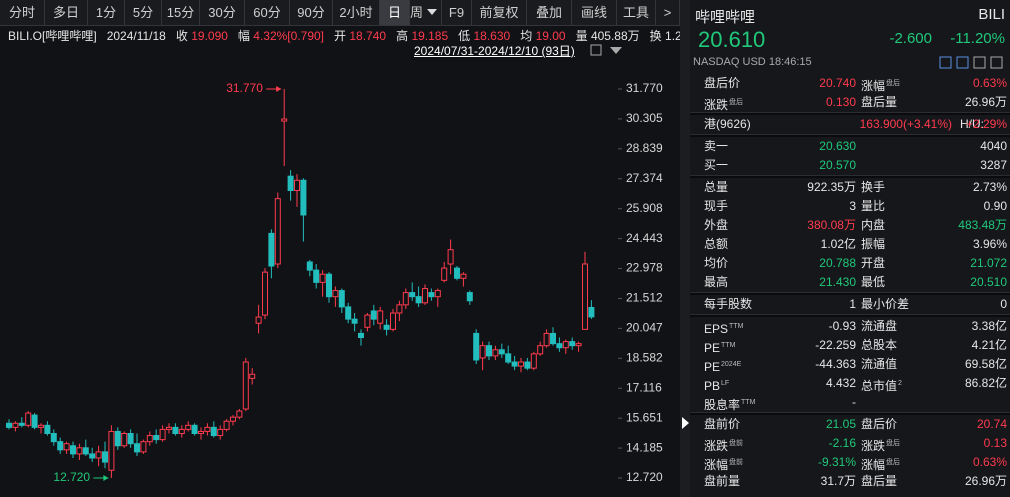 Image resolution: width=1010 pixels, height=497 pixels. I want to click on quote-label: 流通值, so click(879, 364).